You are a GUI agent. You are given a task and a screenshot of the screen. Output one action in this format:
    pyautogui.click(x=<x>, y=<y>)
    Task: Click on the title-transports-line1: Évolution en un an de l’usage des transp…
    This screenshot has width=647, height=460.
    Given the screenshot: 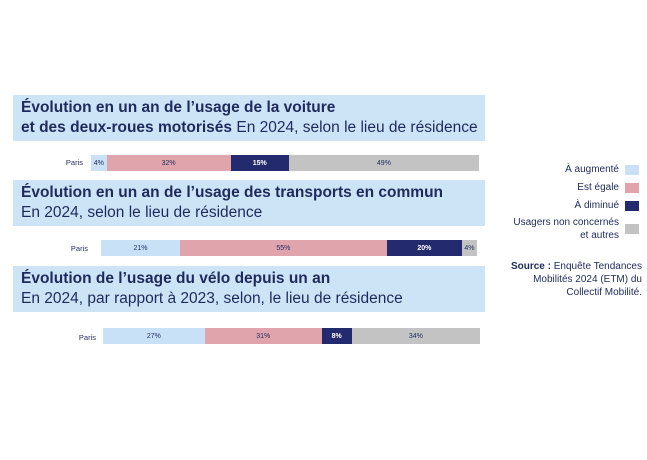 What is the action you would take?
    pyautogui.click(x=232, y=192)
    